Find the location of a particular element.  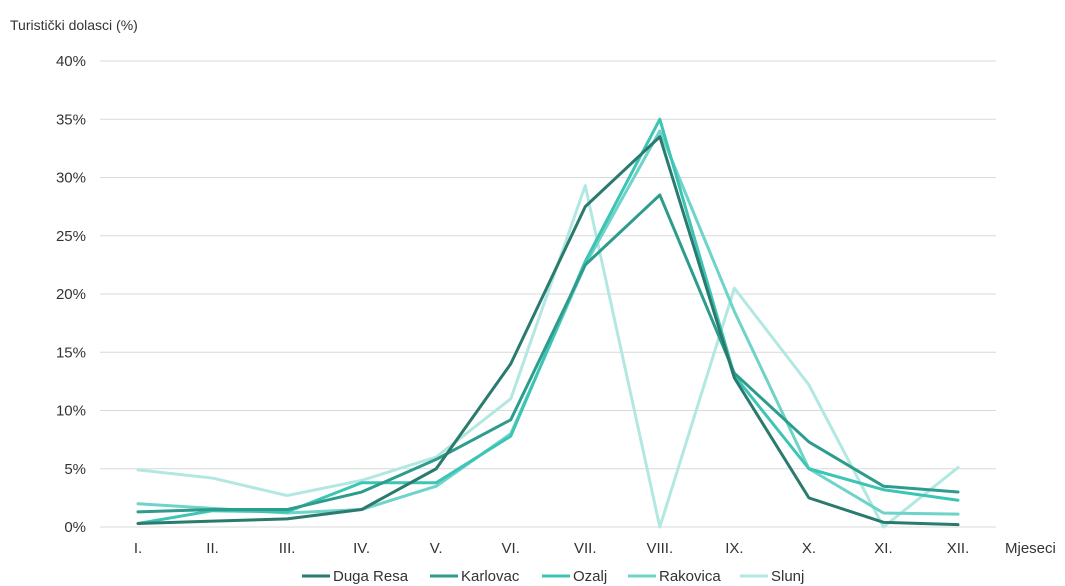

x-tick-label: VI. is located at coordinates (511, 548).